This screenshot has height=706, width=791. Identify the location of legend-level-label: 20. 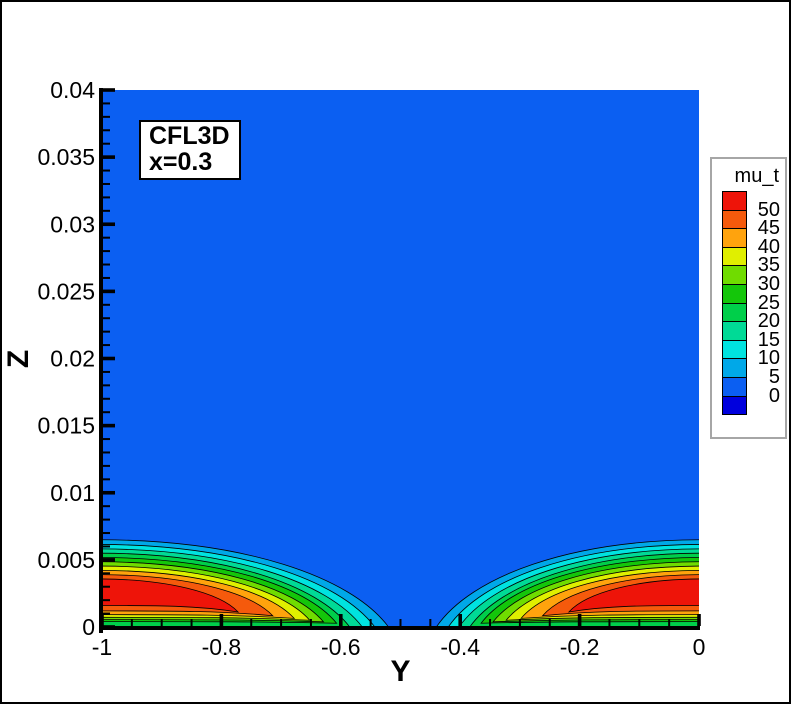
(768, 321).